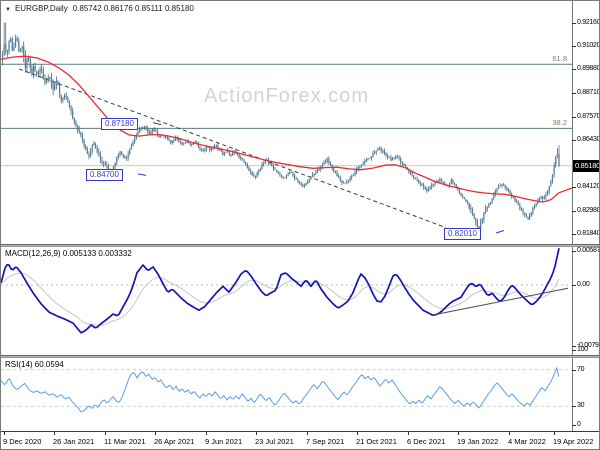 This screenshot has width=600, height=450. Describe the element at coordinates (588, 93) in the screenshot. I see `price-axis-tick-label: 0.88710` at that location.